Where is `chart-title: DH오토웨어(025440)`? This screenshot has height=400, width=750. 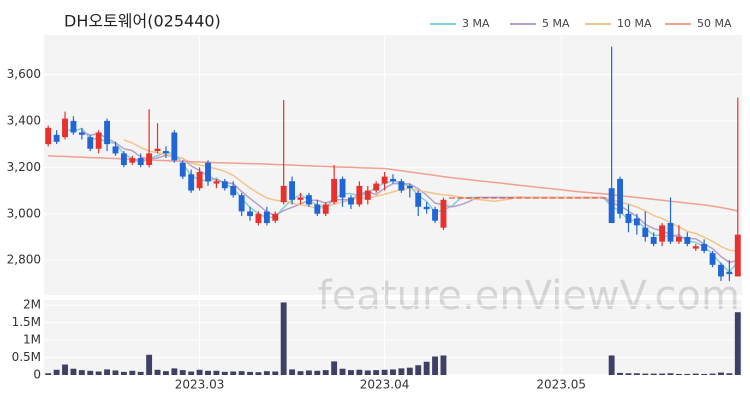 chart-title: DH오토웨어(025440) is located at coordinates (142, 21).